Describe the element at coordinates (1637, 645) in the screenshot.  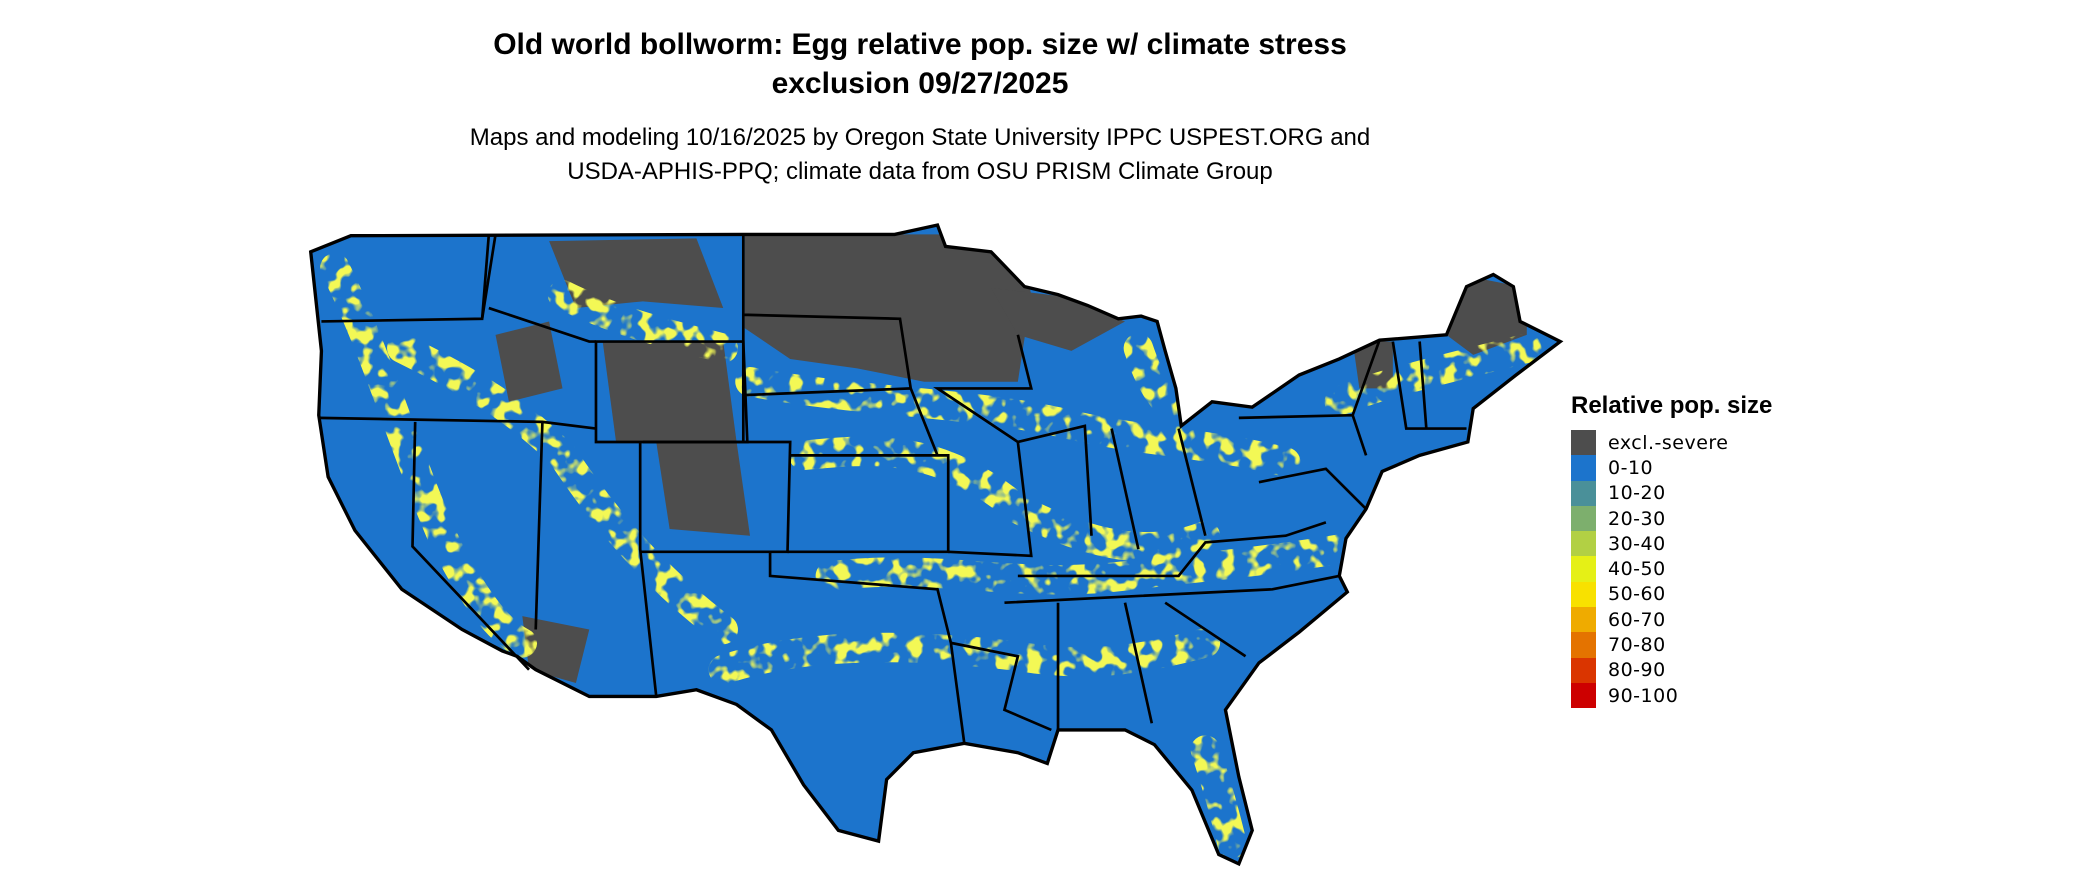
I see `legend-label: 70-80` at that location.